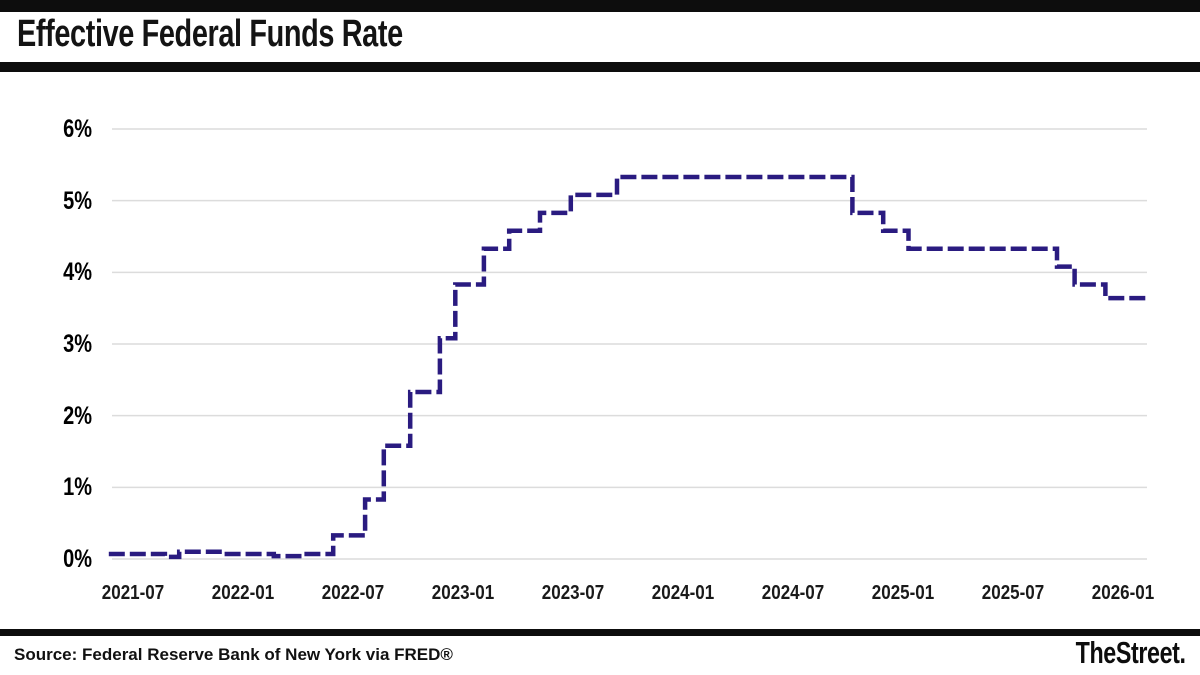  I want to click on top-black-bar, so click(600, 6).